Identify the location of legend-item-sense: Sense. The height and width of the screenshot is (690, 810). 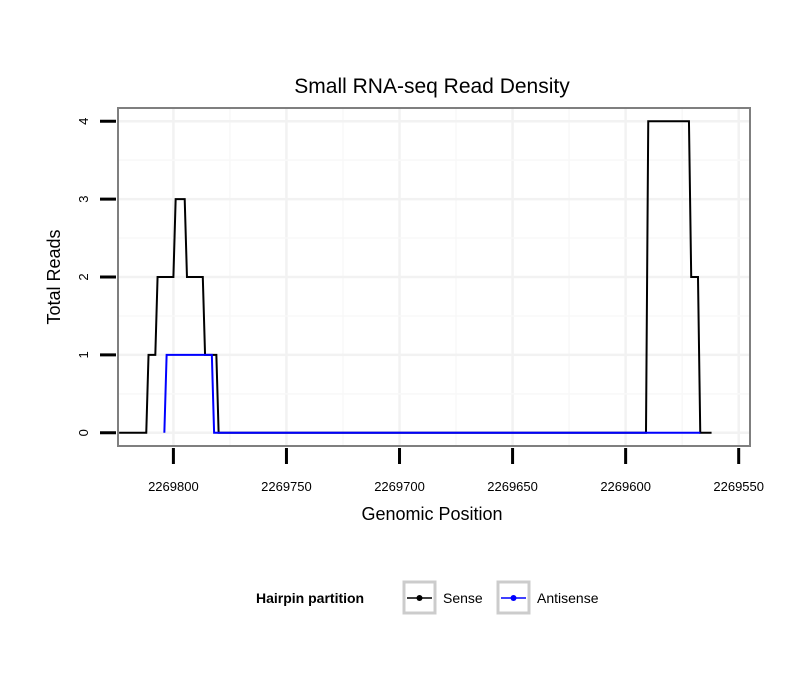
(442, 597).